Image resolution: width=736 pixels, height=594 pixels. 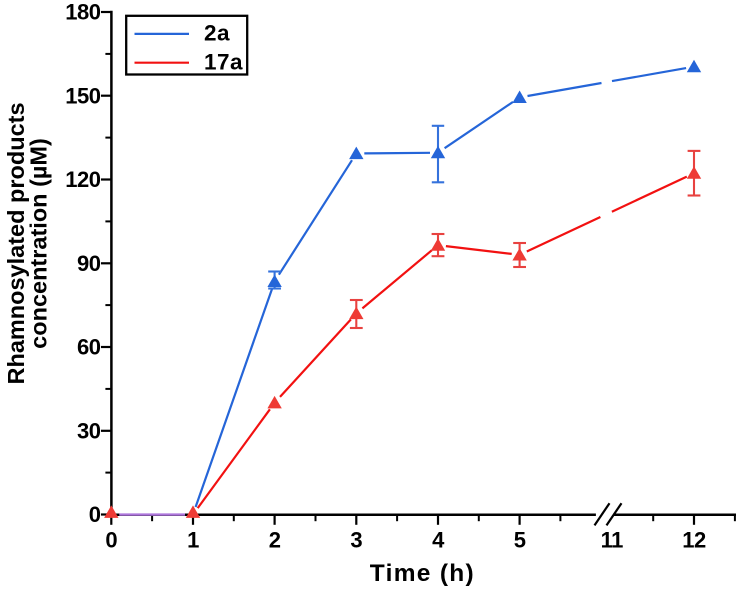 I want to click on svg-text: 11, so click(x=612, y=540).